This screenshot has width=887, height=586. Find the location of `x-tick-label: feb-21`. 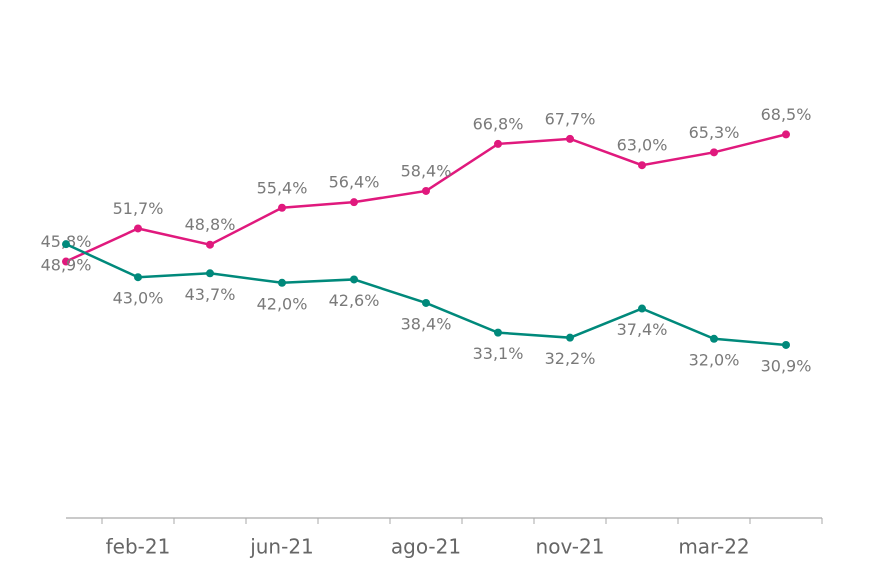

x-tick-label: feb-21 is located at coordinates (138, 547).